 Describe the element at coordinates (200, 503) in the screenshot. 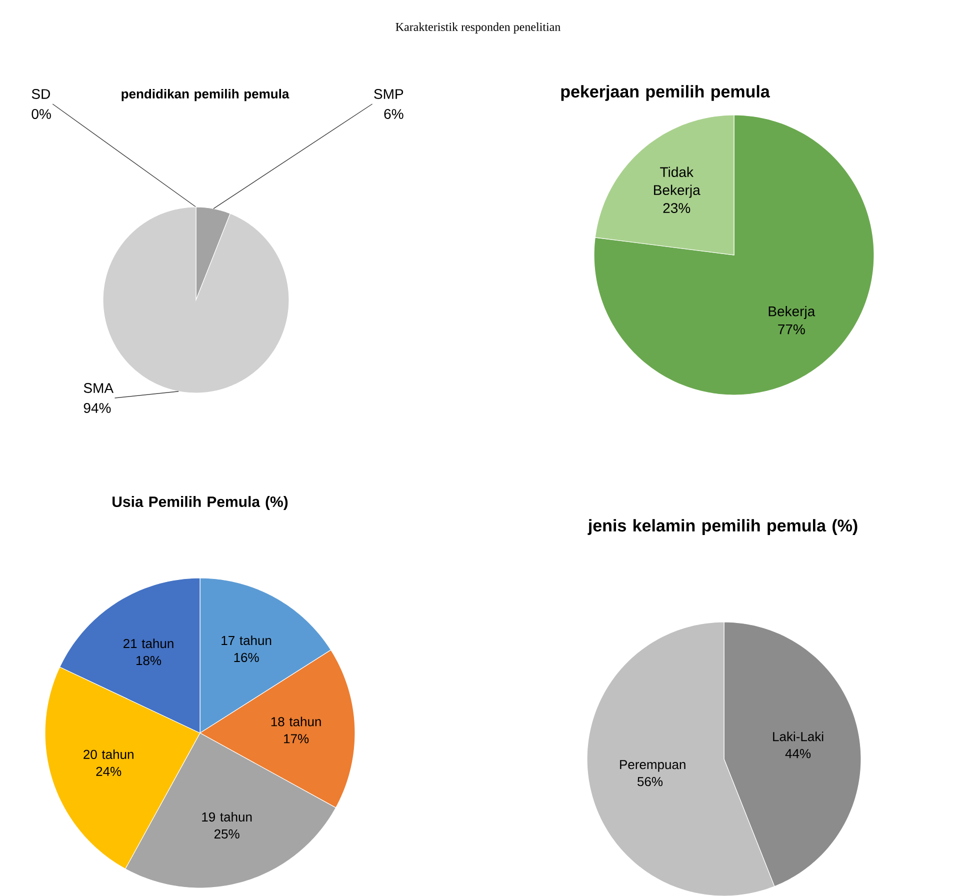

I see `chart-title: Usia Pemilih Pemula (%)` at that location.